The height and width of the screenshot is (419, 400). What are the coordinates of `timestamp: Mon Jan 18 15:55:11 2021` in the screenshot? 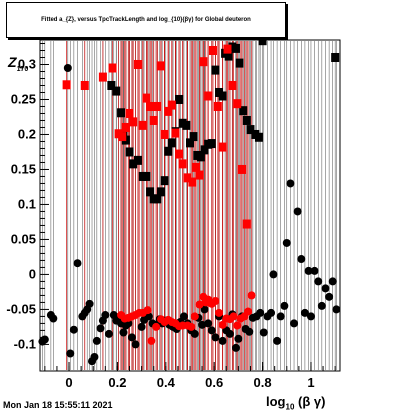 It's located at (58, 405).